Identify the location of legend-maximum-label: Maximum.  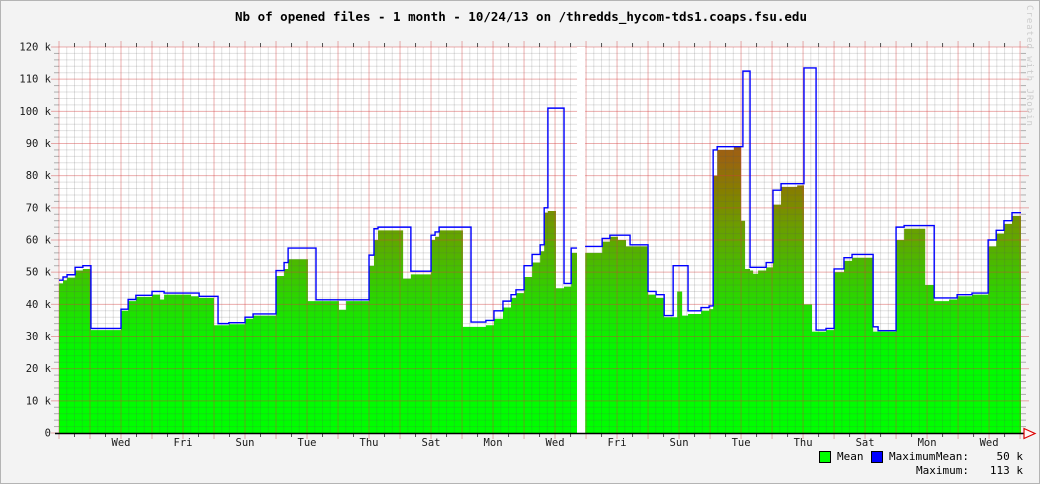
(912, 456).